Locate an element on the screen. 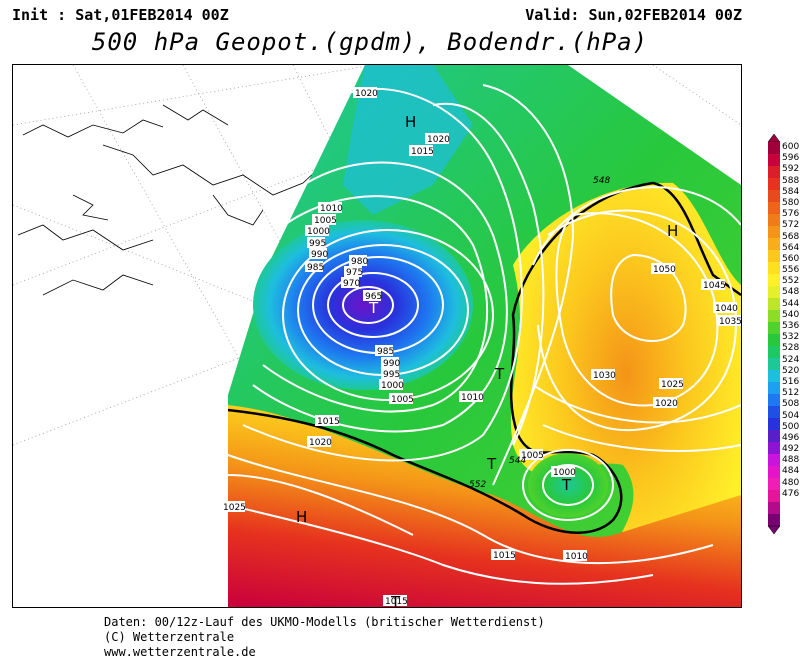  scale-label: 600 is located at coordinates (791, 147).